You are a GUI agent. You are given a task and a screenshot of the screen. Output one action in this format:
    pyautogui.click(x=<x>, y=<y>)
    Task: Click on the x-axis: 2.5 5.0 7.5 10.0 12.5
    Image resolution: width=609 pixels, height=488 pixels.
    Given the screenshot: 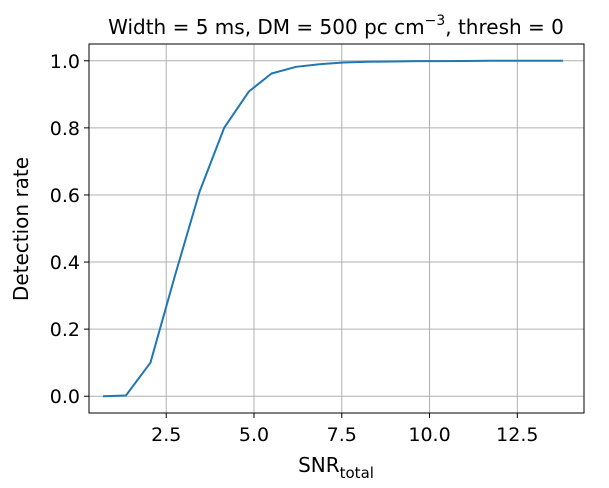 What is the action you would take?
    pyautogui.click(x=344, y=429)
    